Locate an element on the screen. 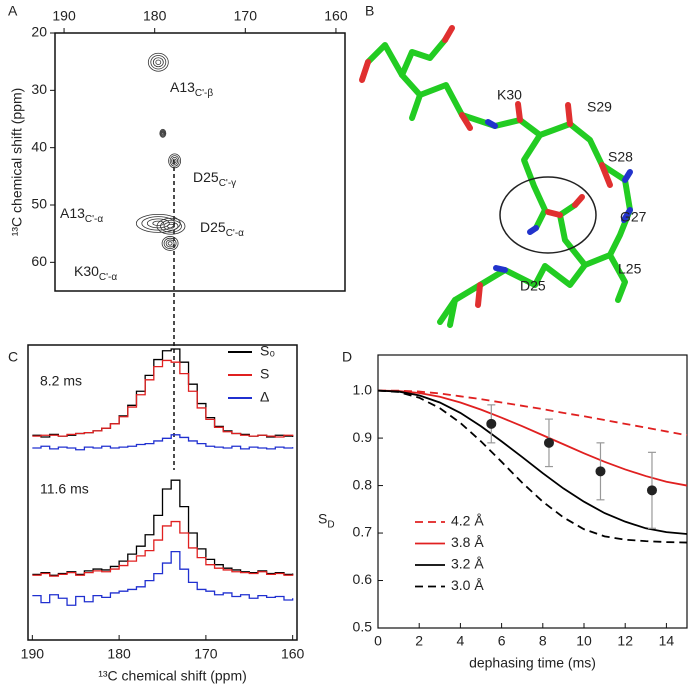 This screenshot has width=693, height=685. residue-label: S28 is located at coordinates (620, 157).